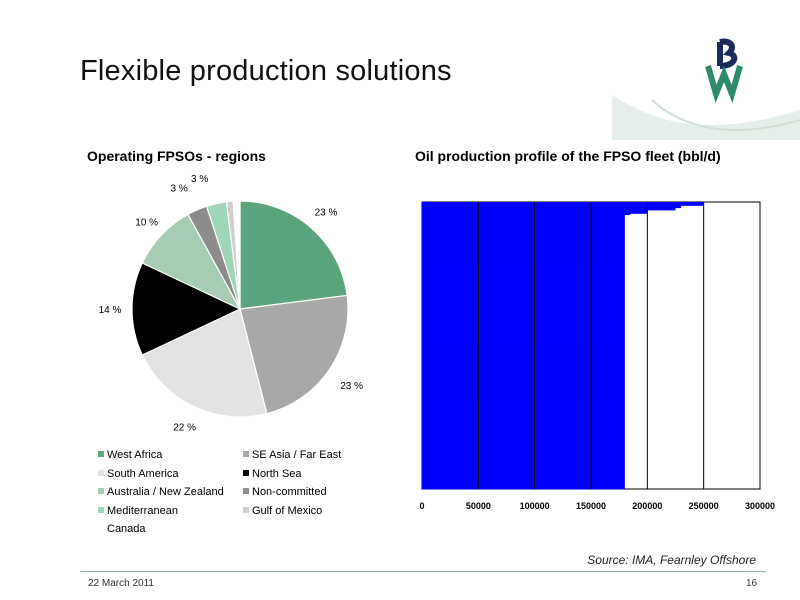 Image resolution: width=800 pixels, height=600 pixels. I want to click on x-tick-label: 0, so click(421, 506).